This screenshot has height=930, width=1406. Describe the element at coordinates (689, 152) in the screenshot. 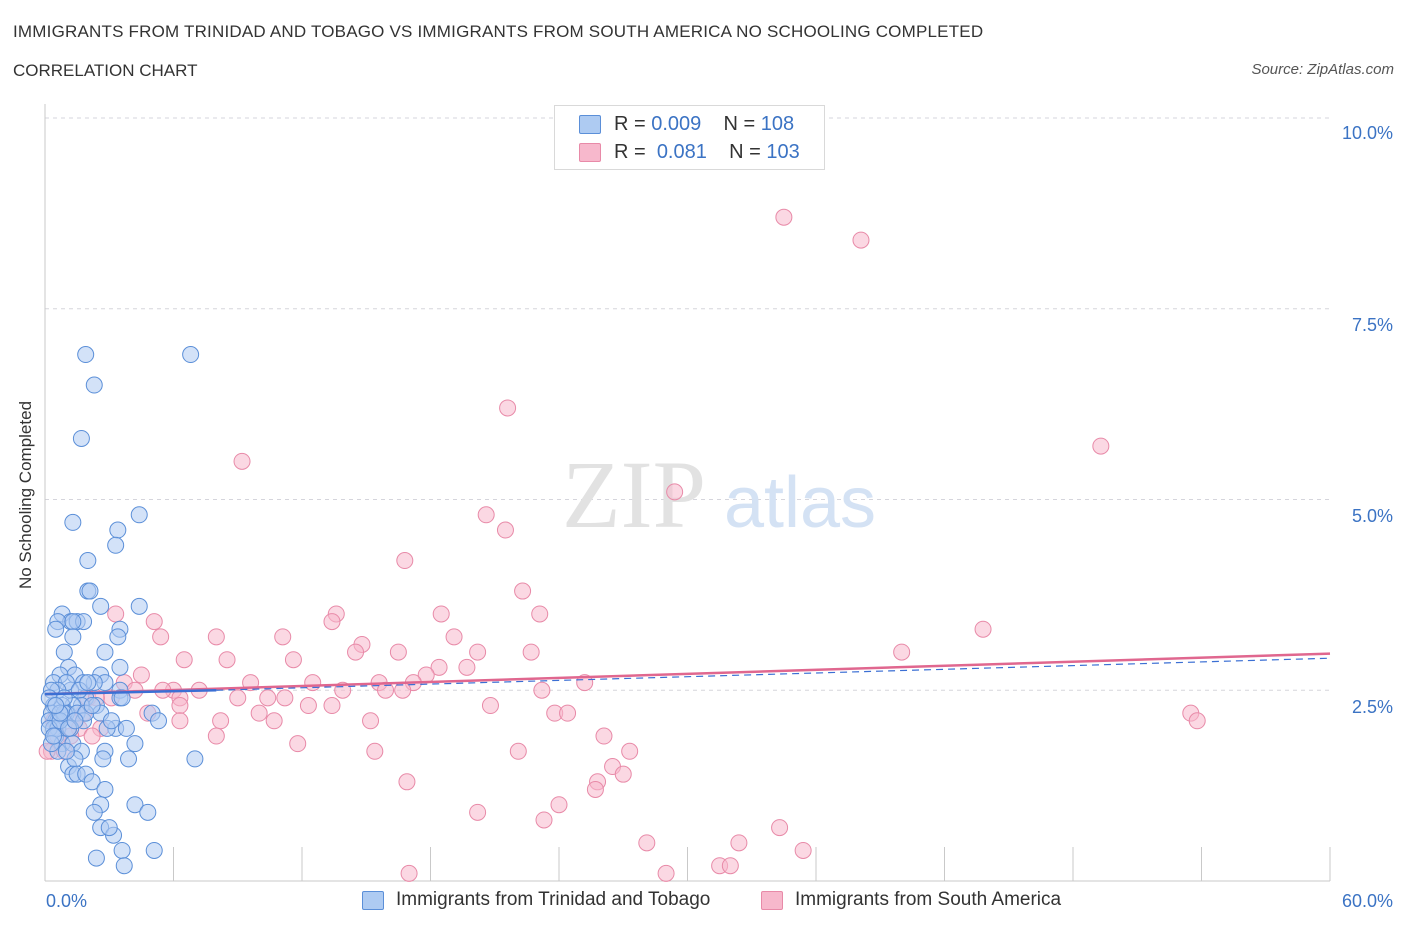

I see `legend-row-south-america: R = 0.081 N = 103` at that location.